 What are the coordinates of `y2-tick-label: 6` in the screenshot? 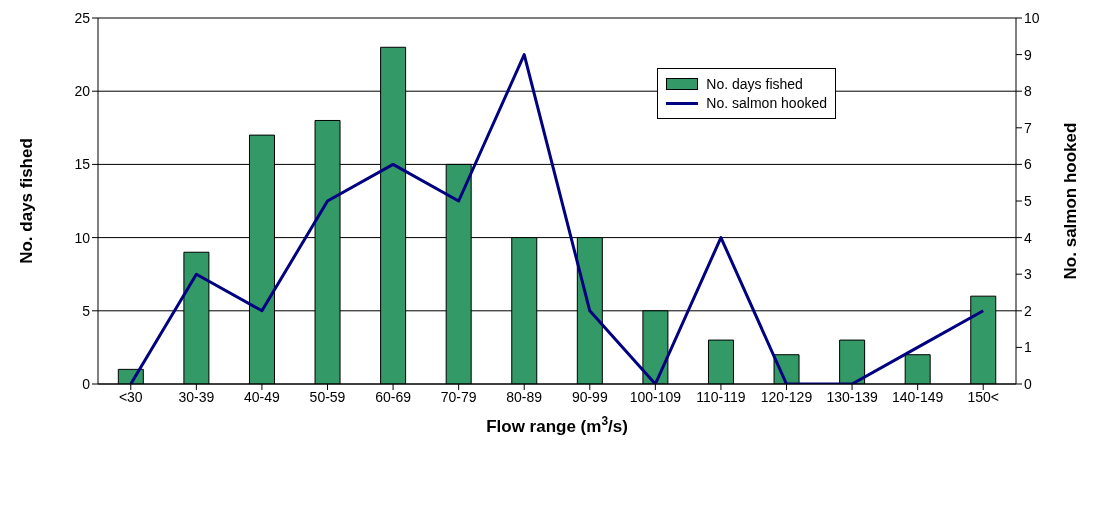 It's located at (1028, 164).